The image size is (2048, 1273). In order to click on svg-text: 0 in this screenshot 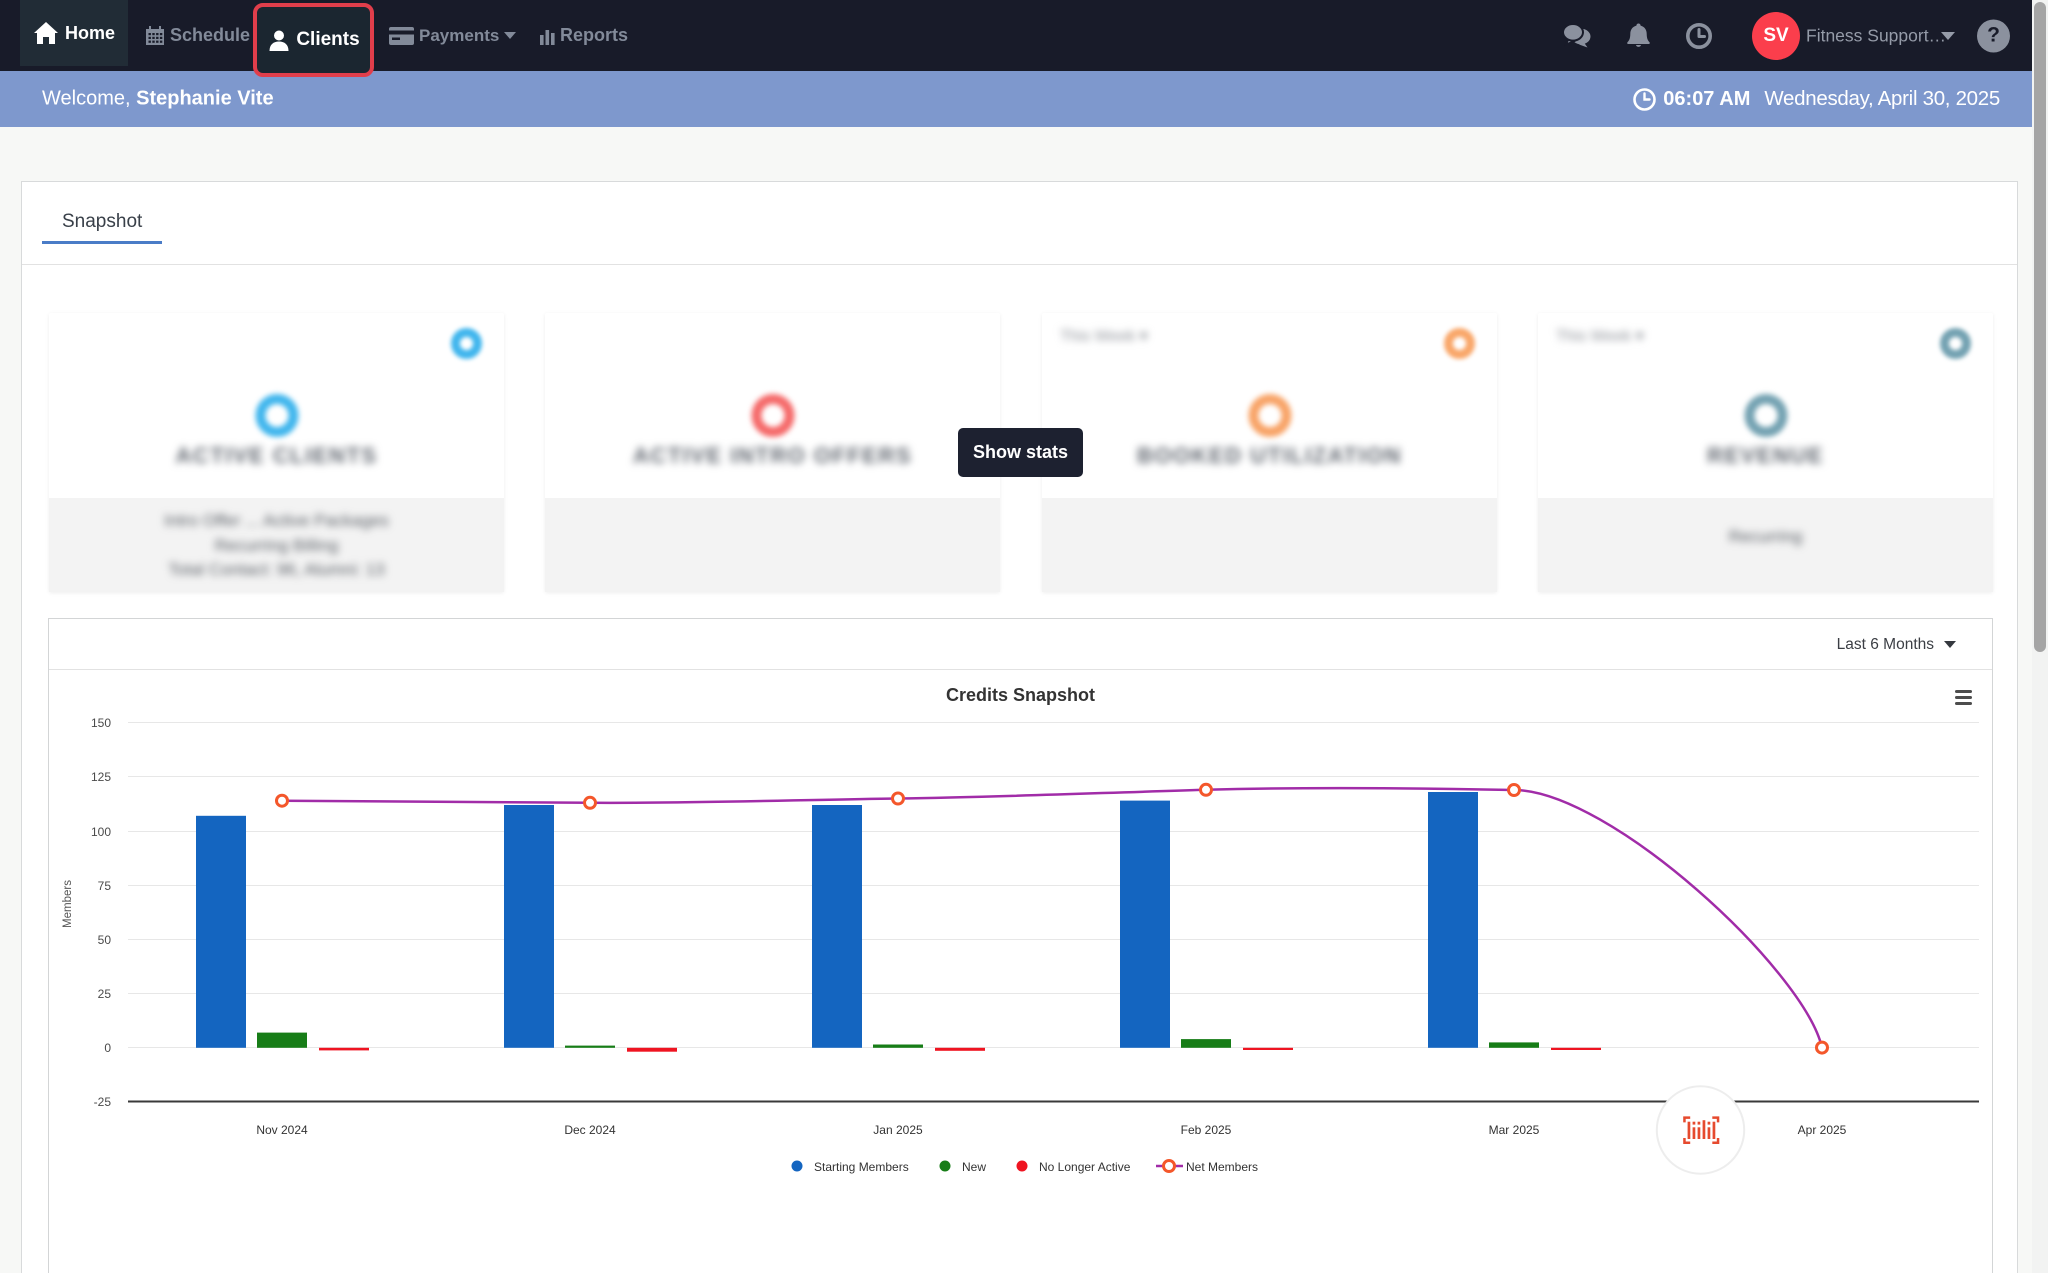, I will do `click(107, 1048)`.